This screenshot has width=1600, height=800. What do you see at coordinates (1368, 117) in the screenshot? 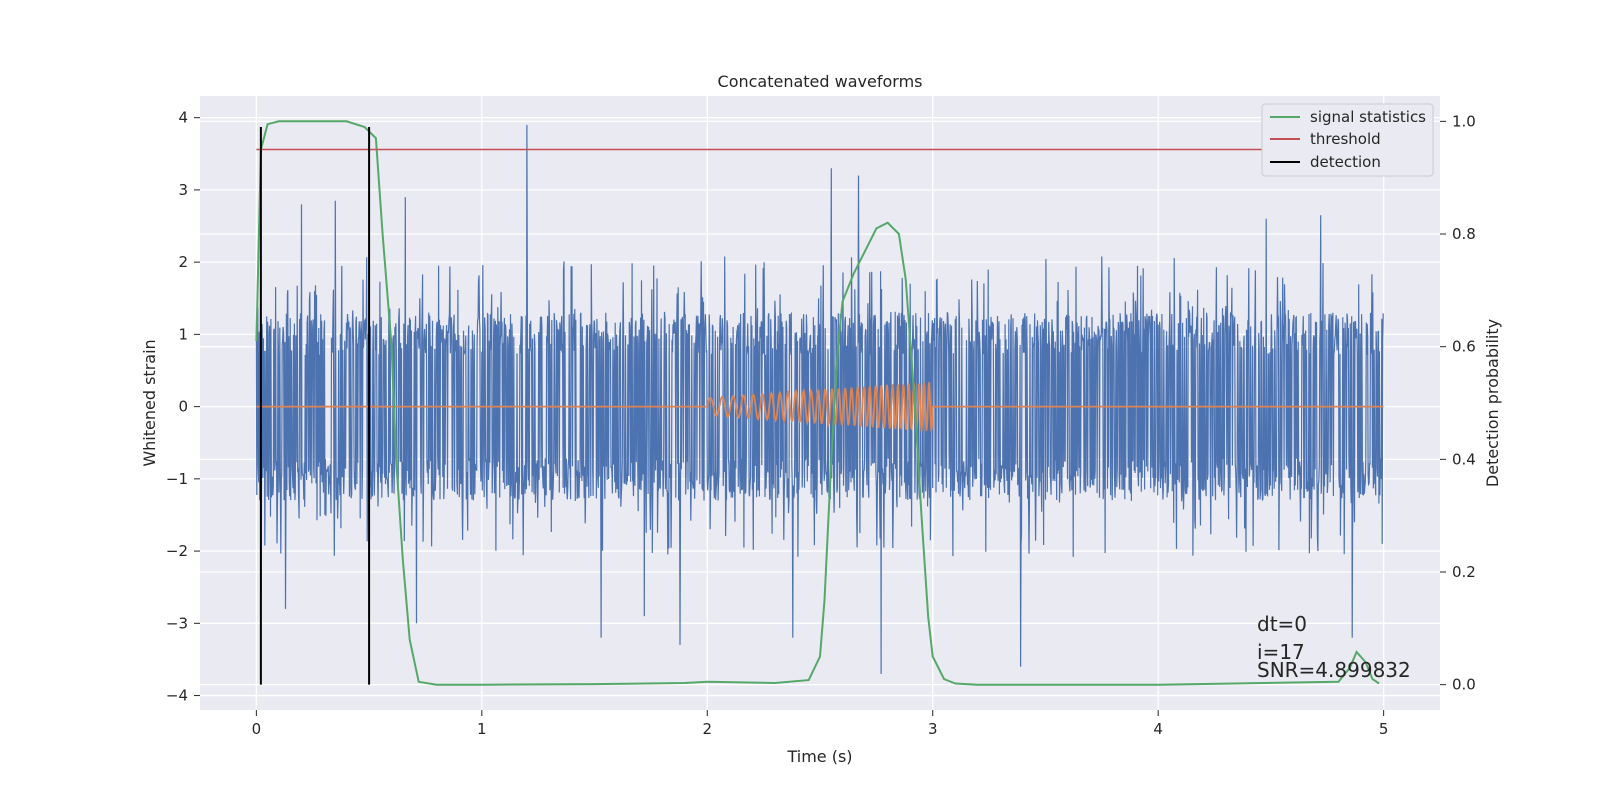
I see `legend-label-signal-statistics: signal statistics` at bounding box center [1368, 117].